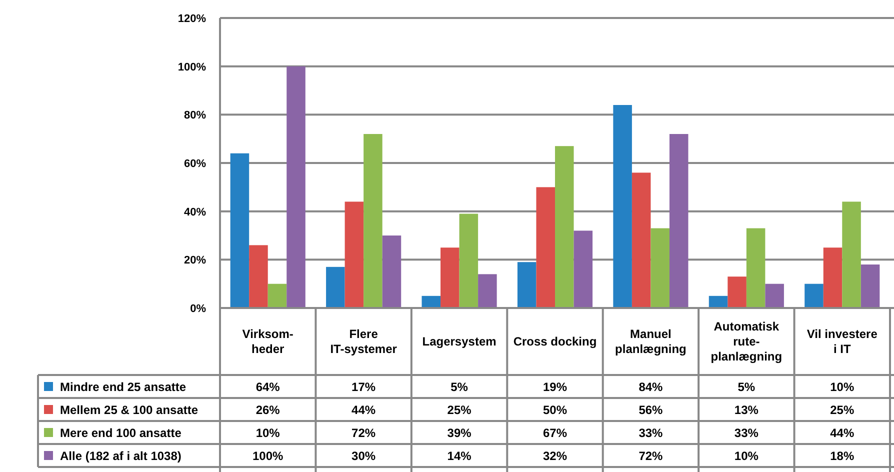 Image resolution: width=894 pixels, height=472 pixels. Describe the element at coordinates (459, 341) in the screenshot. I see `x-tick-label: Lagersystem` at that location.